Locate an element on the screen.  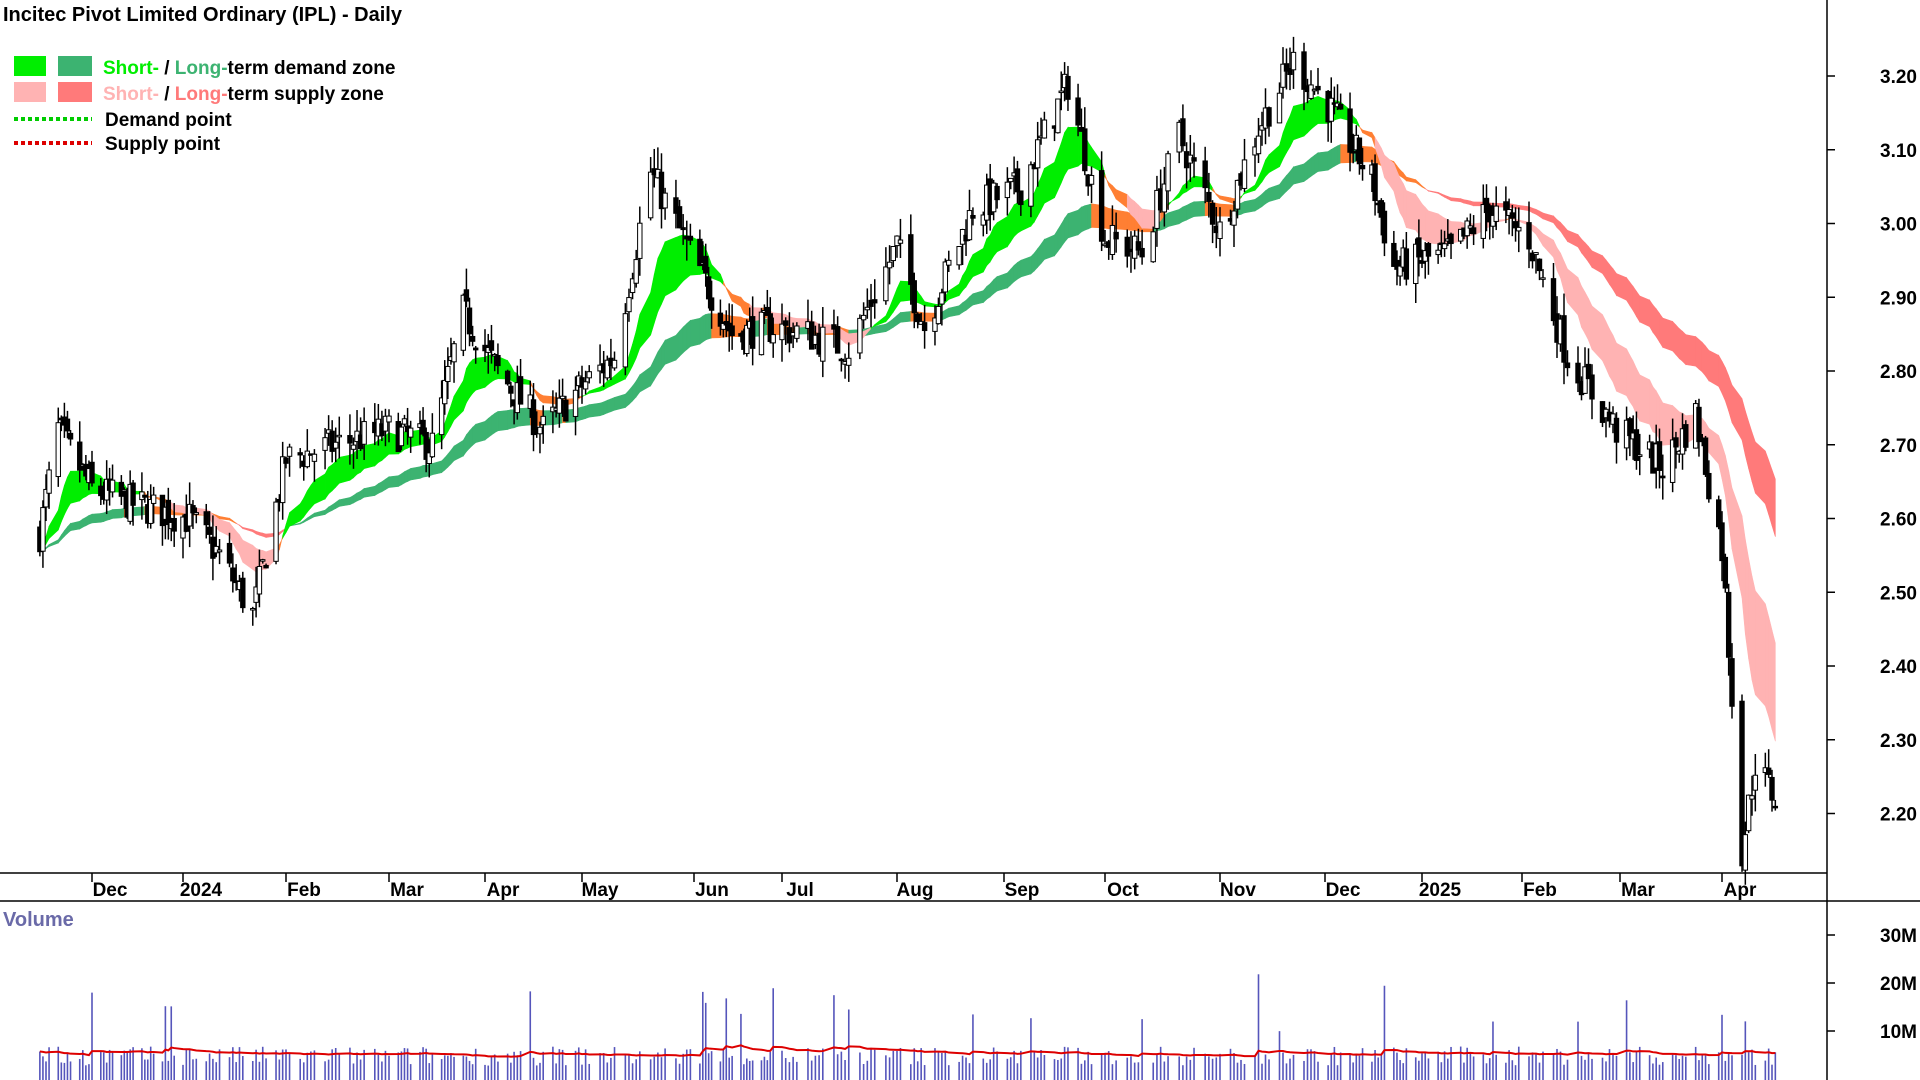
price-tick-label: 2.20 is located at coordinates (1898, 815).